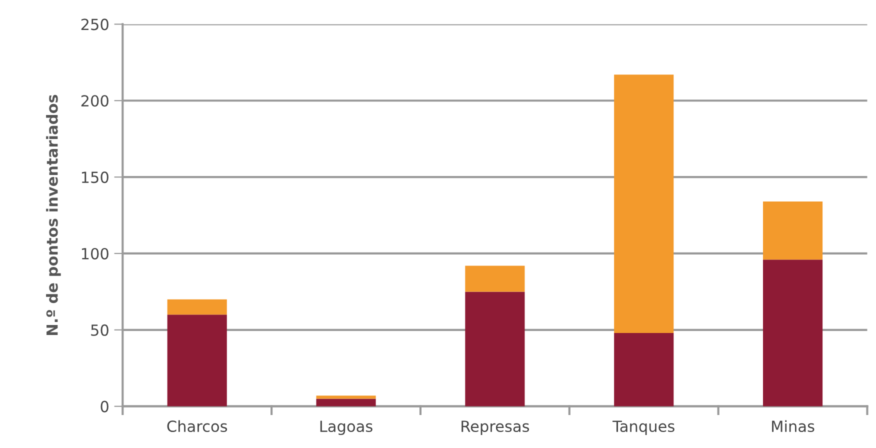 The height and width of the screenshot is (448, 876). I want to click on y-tick-label: 0, so click(104, 406).